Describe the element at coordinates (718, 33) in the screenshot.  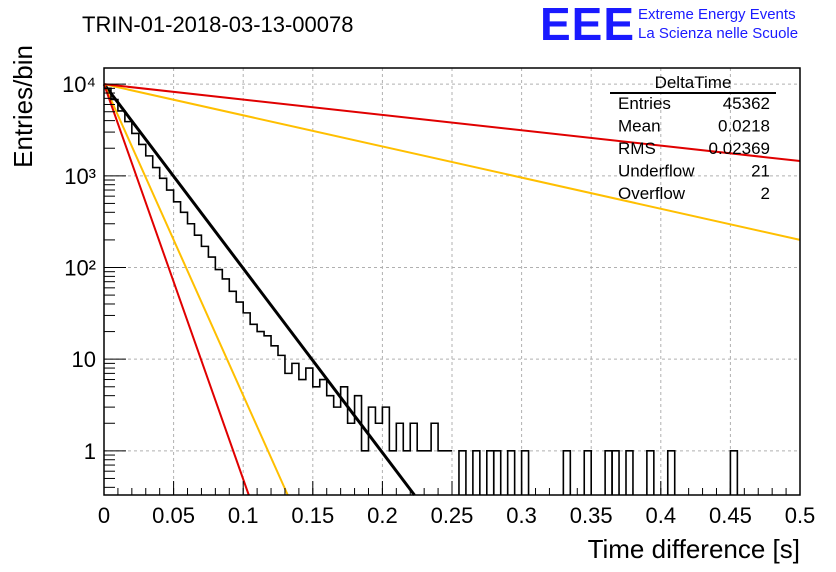
I see `eee-logo-line2: La Scienza nelle Scuole` at that location.